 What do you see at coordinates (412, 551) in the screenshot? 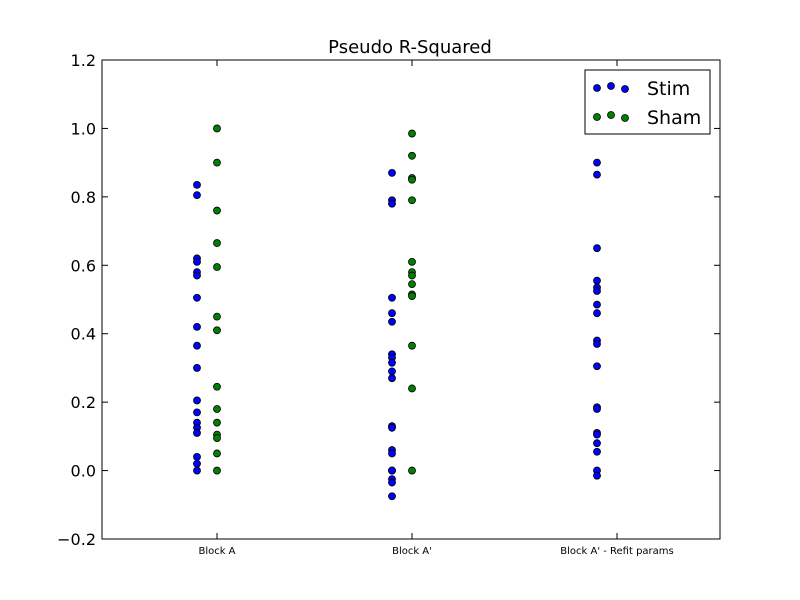
I see `xtick-label-1: Block A'` at bounding box center [412, 551].